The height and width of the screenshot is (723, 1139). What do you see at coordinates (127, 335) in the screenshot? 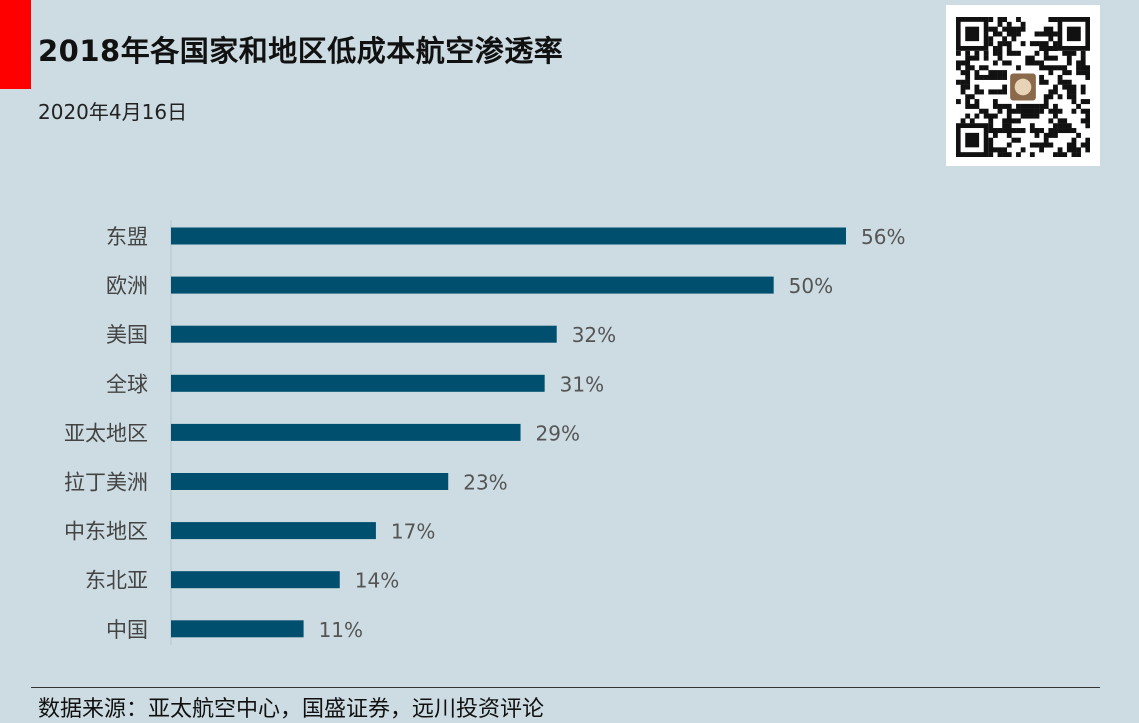
I see `category-label: 美国` at bounding box center [127, 335].